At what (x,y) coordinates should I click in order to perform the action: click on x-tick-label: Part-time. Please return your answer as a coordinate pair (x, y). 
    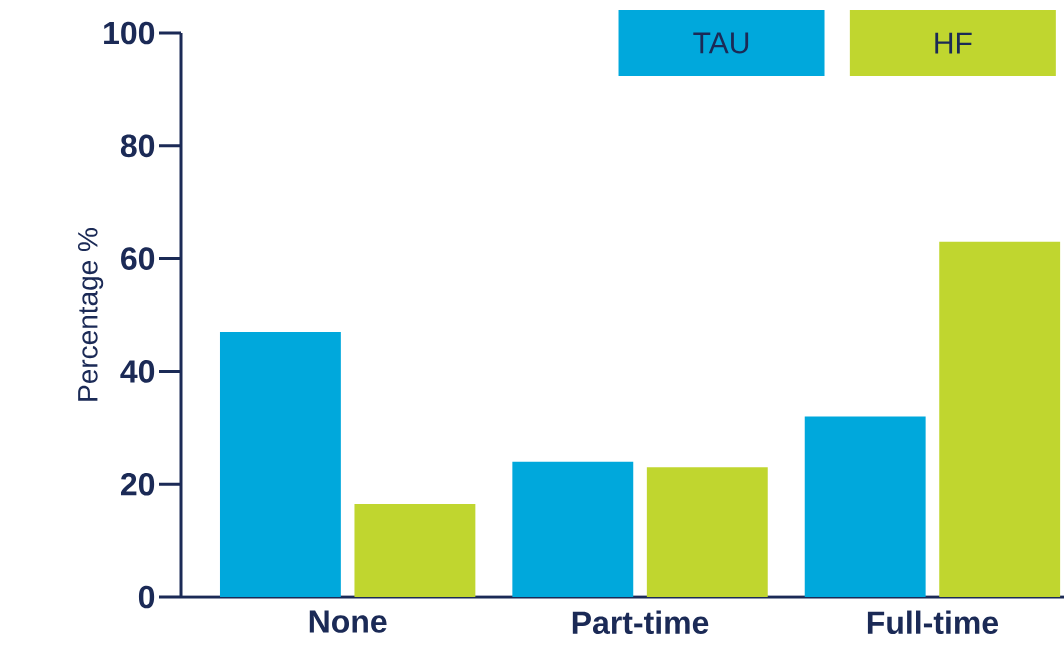
    Looking at the image, I should click on (640, 622).